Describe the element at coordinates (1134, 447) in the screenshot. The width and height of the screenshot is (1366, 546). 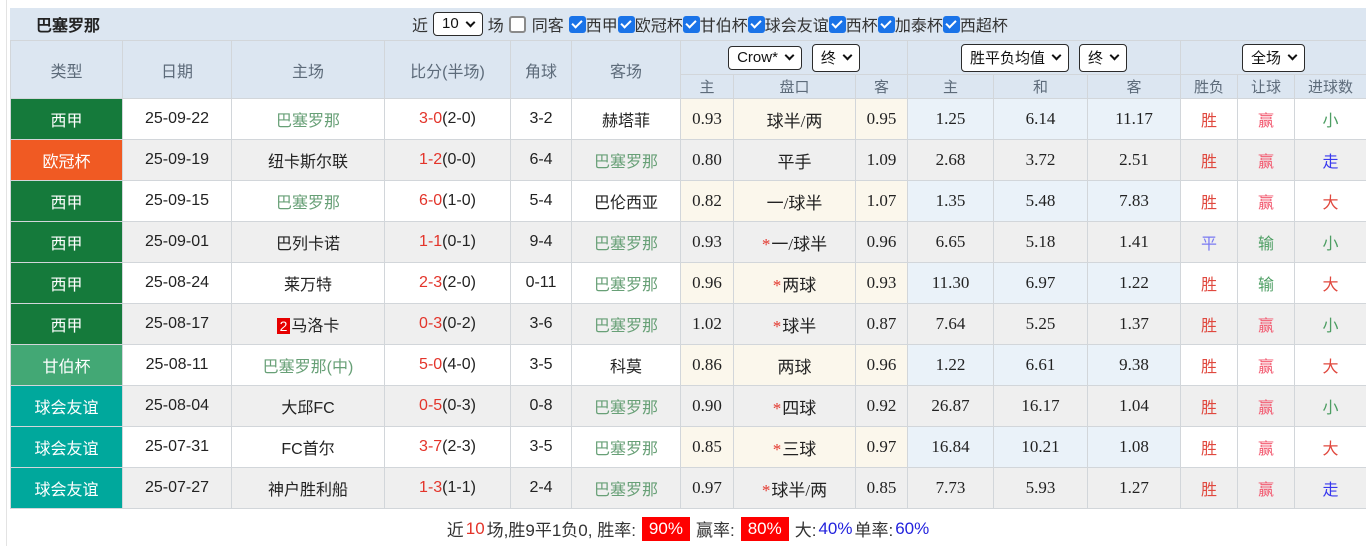
I see `avg-away-cell: 1.08` at that location.